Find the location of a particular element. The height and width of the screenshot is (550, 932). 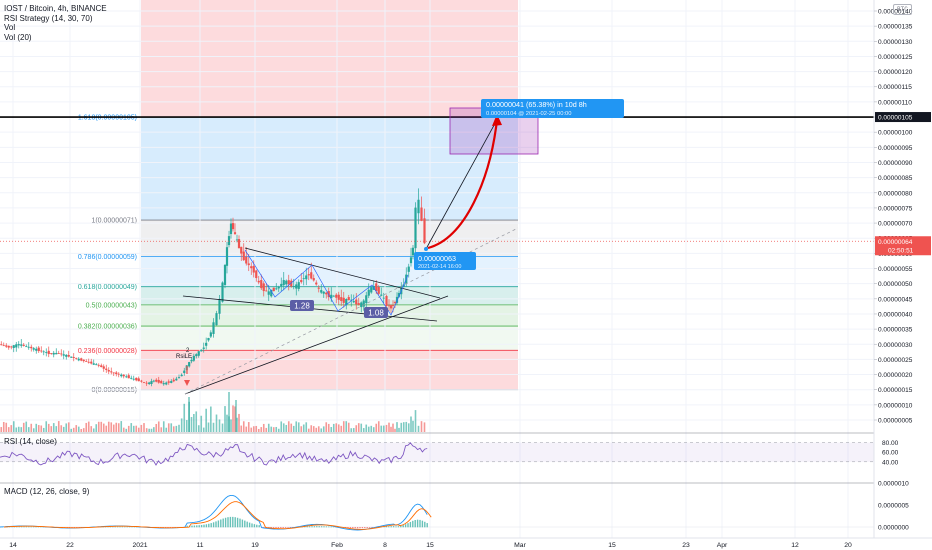

price-tick-label: 0.00000070 is located at coordinates (895, 224).